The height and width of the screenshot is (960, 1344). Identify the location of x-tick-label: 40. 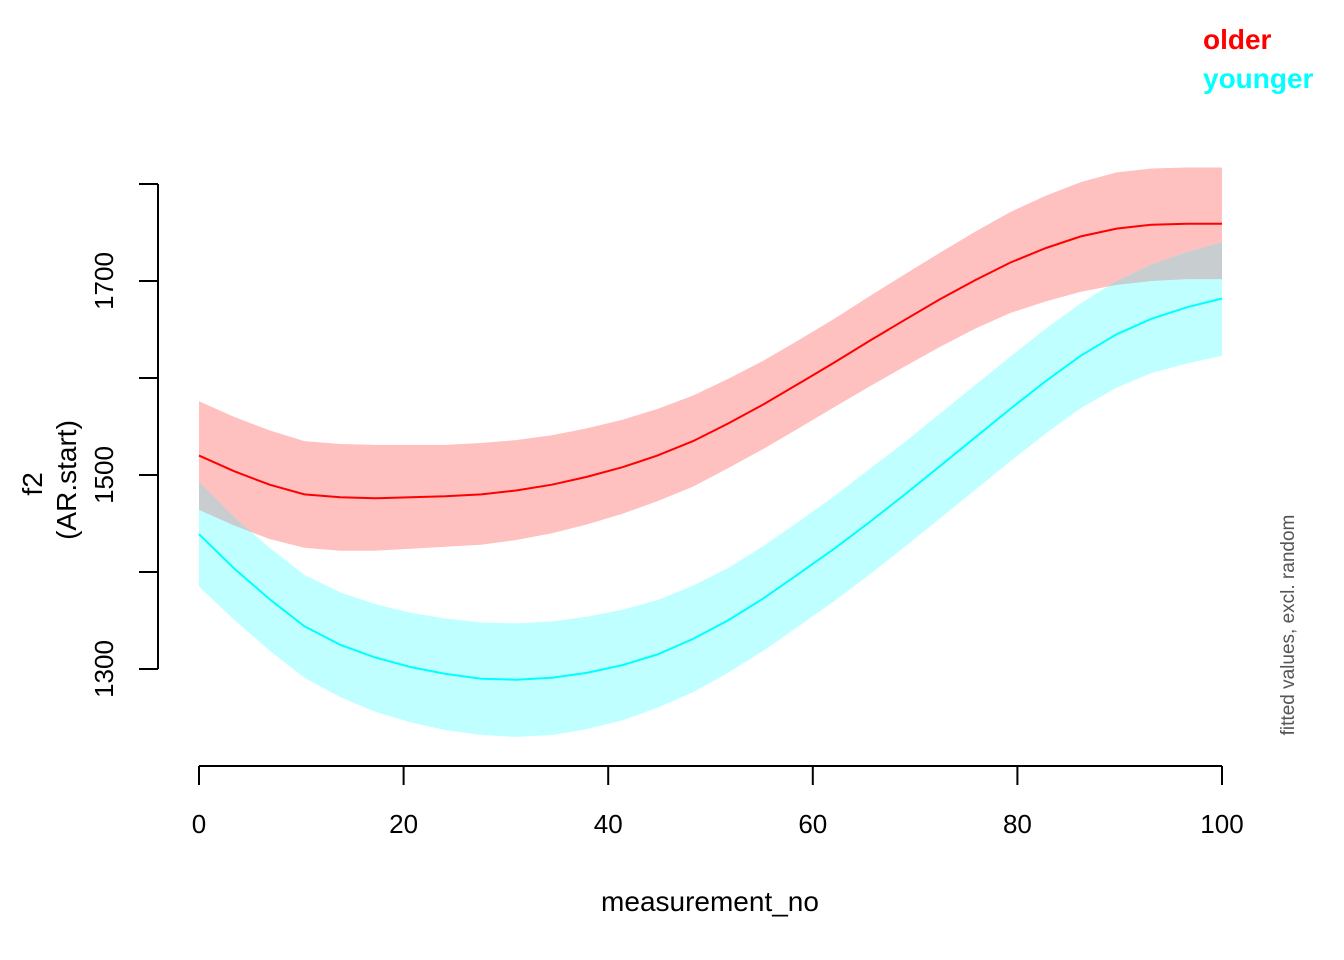
(608, 824).